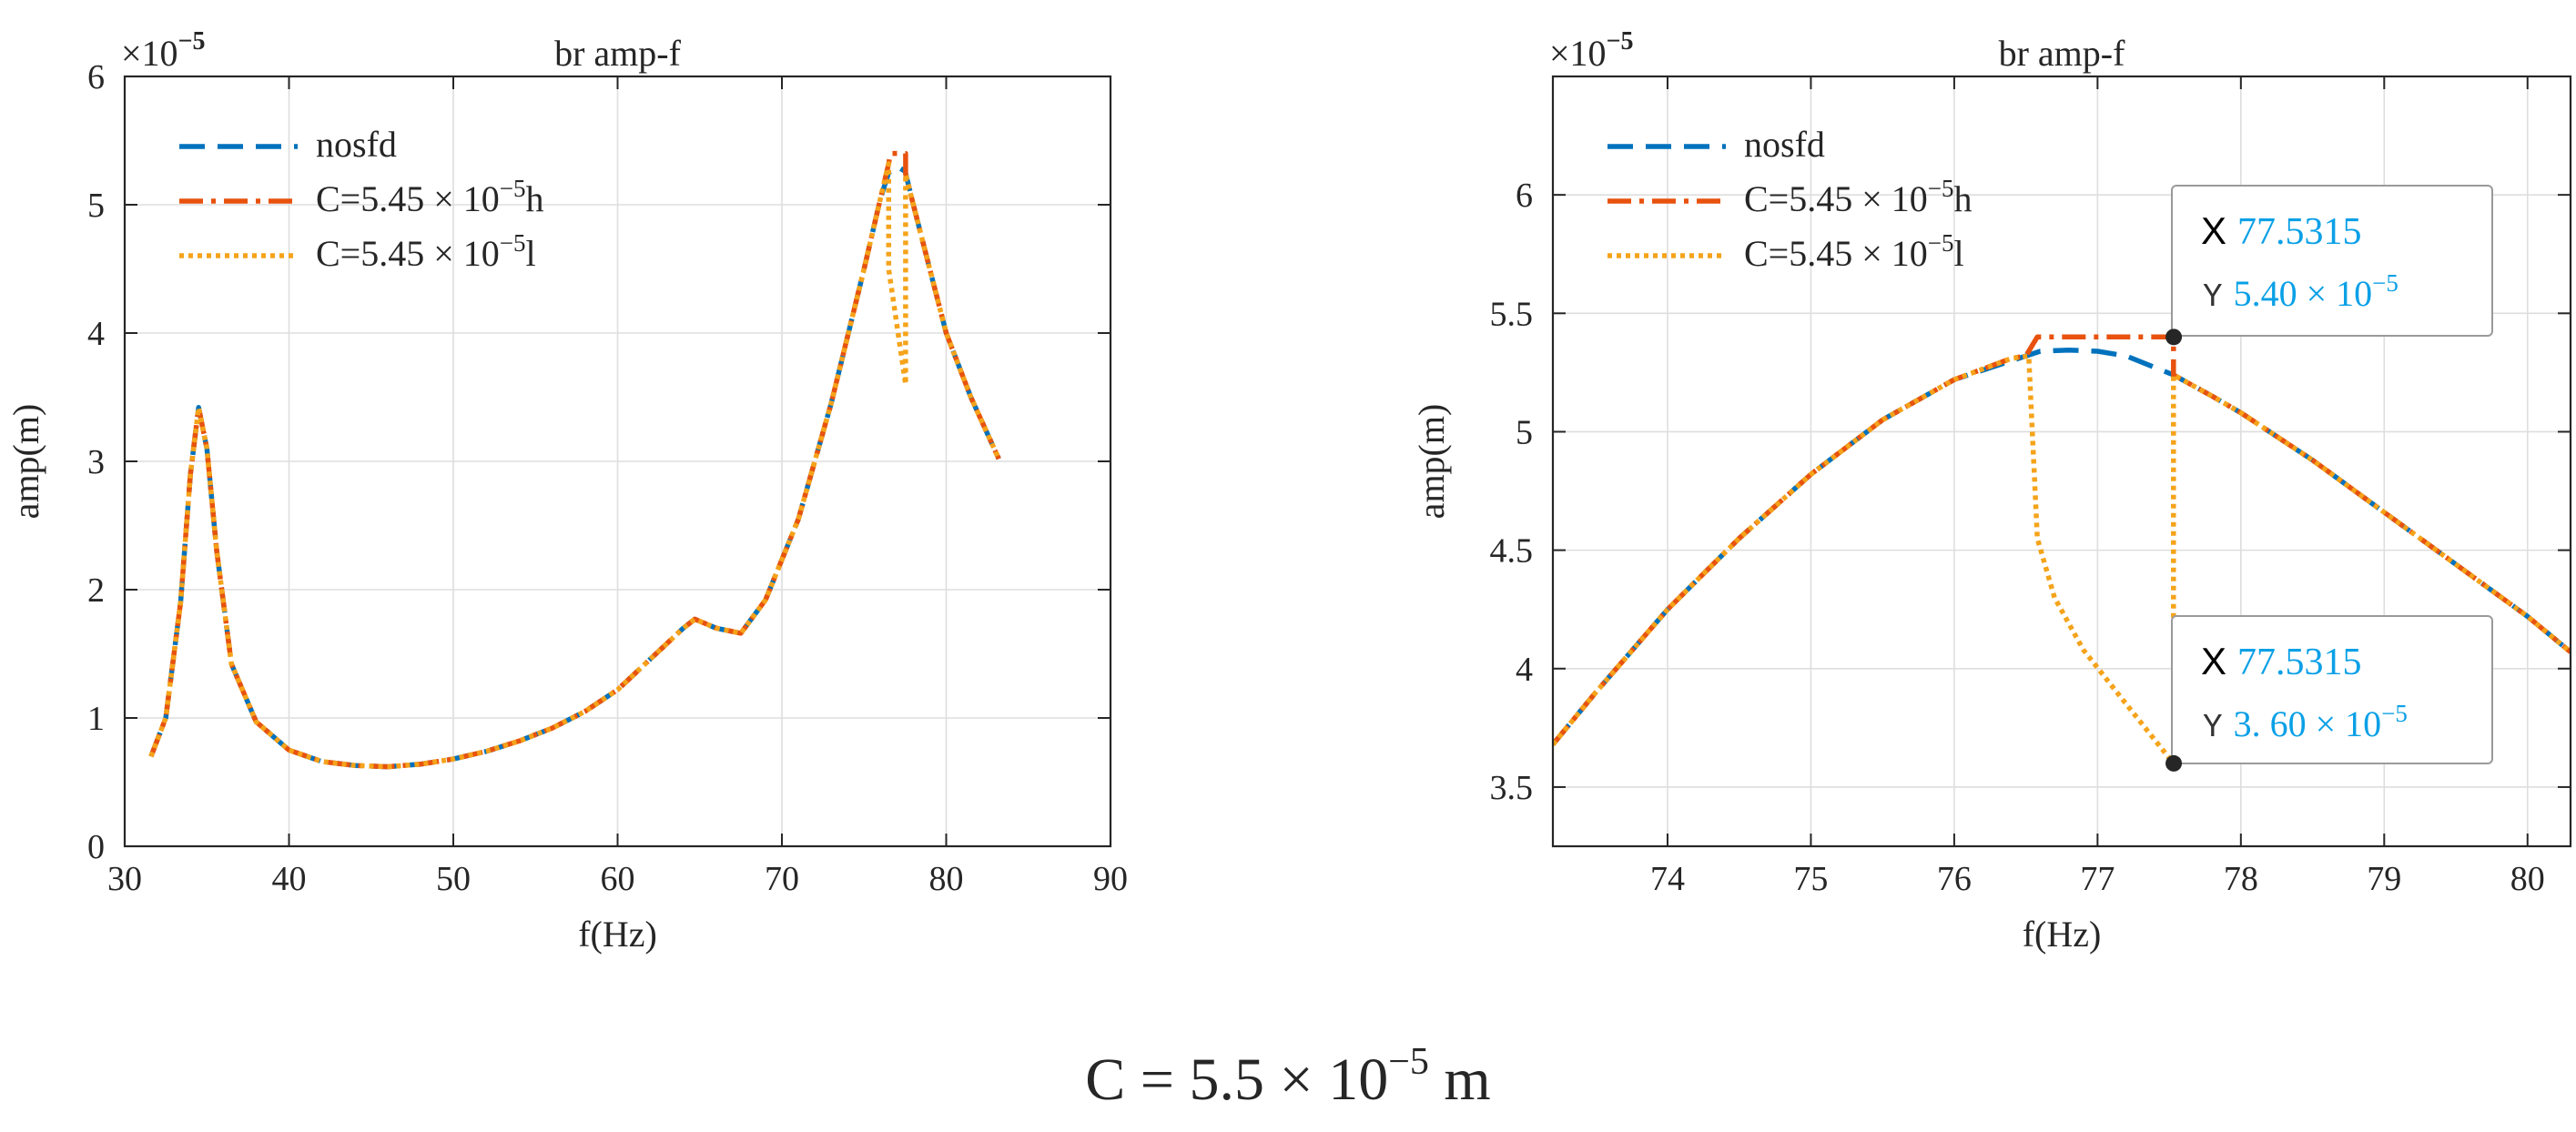 Image resolution: width=2576 pixels, height=1132 pixels. I want to click on y-tick-label: 1, so click(96, 719).